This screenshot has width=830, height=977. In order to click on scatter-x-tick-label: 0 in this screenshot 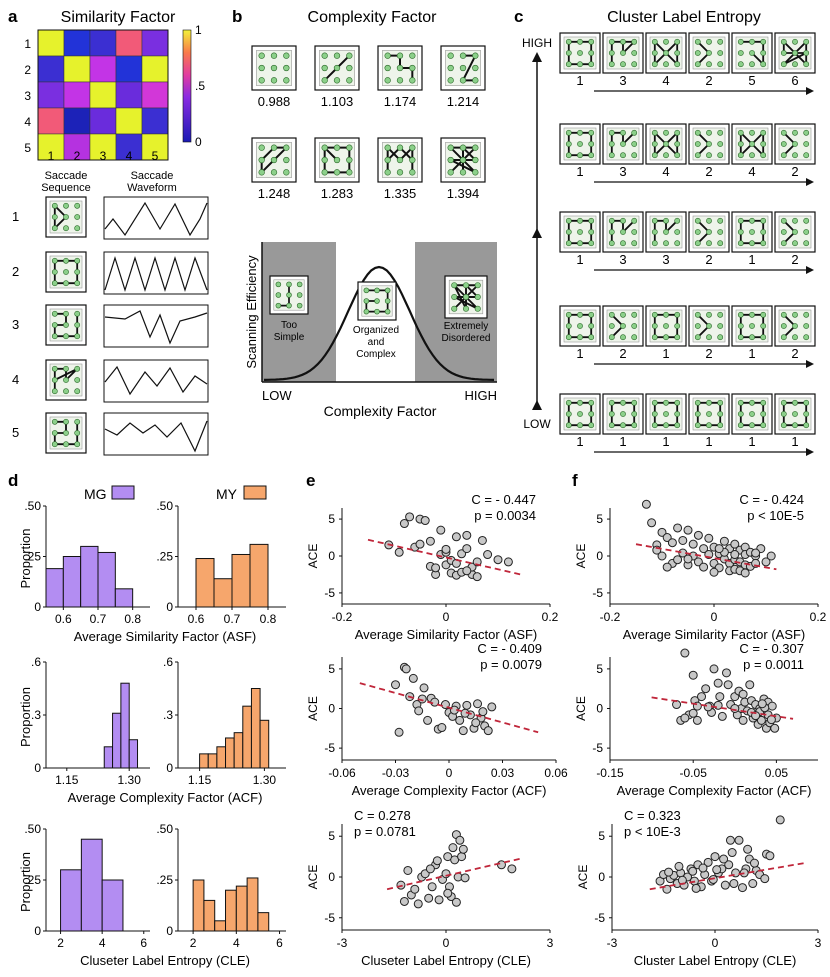, I will do `click(446, 617)`.